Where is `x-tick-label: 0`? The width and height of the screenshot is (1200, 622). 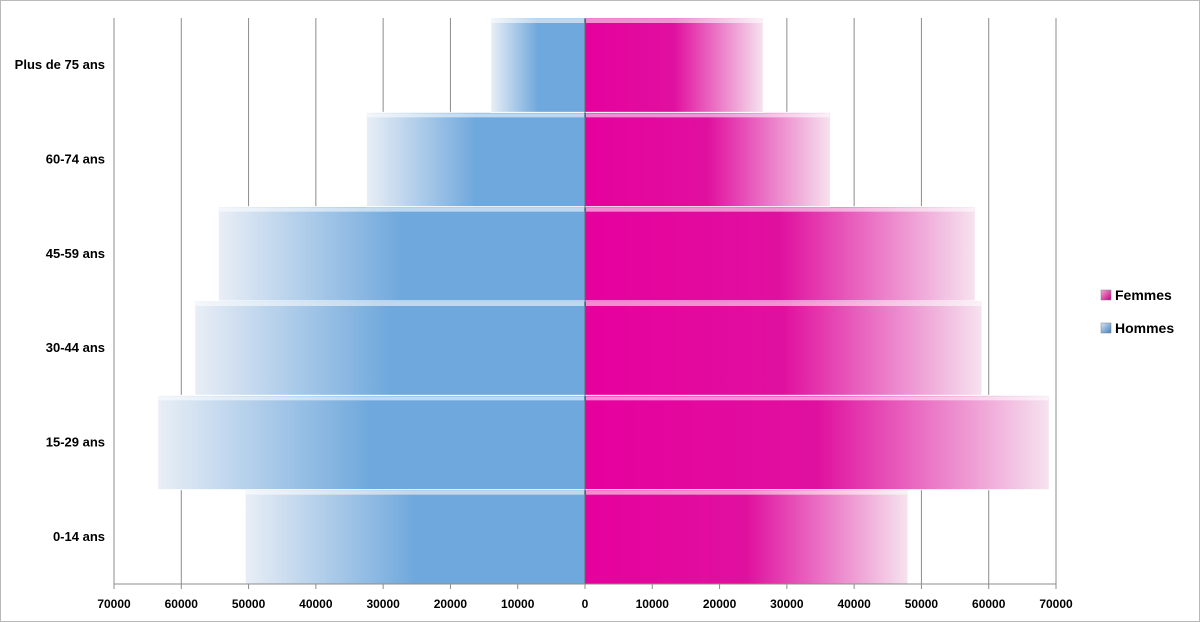 x-tick-label: 0 is located at coordinates (585, 604).